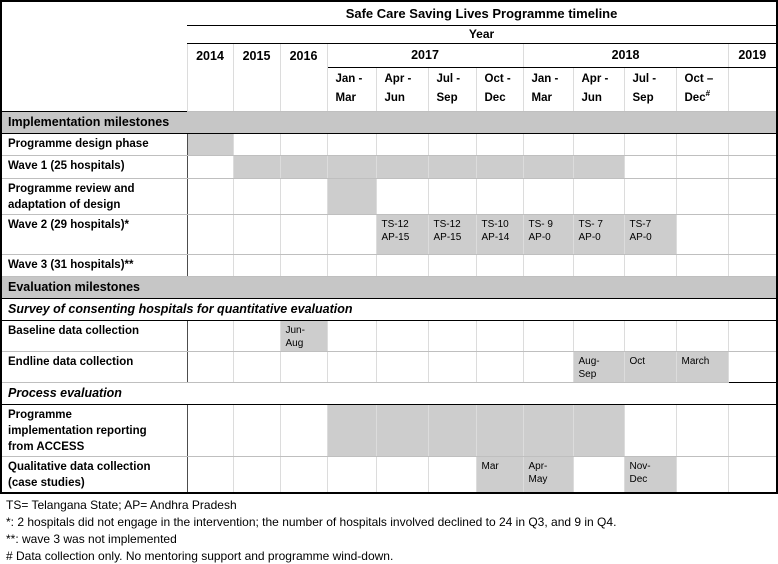 The width and height of the screenshot is (778, 564). What do you see at coordinates (256, 77) in the screenshot?
I see `year-2015: 2015` at bounding box center [256, 77].